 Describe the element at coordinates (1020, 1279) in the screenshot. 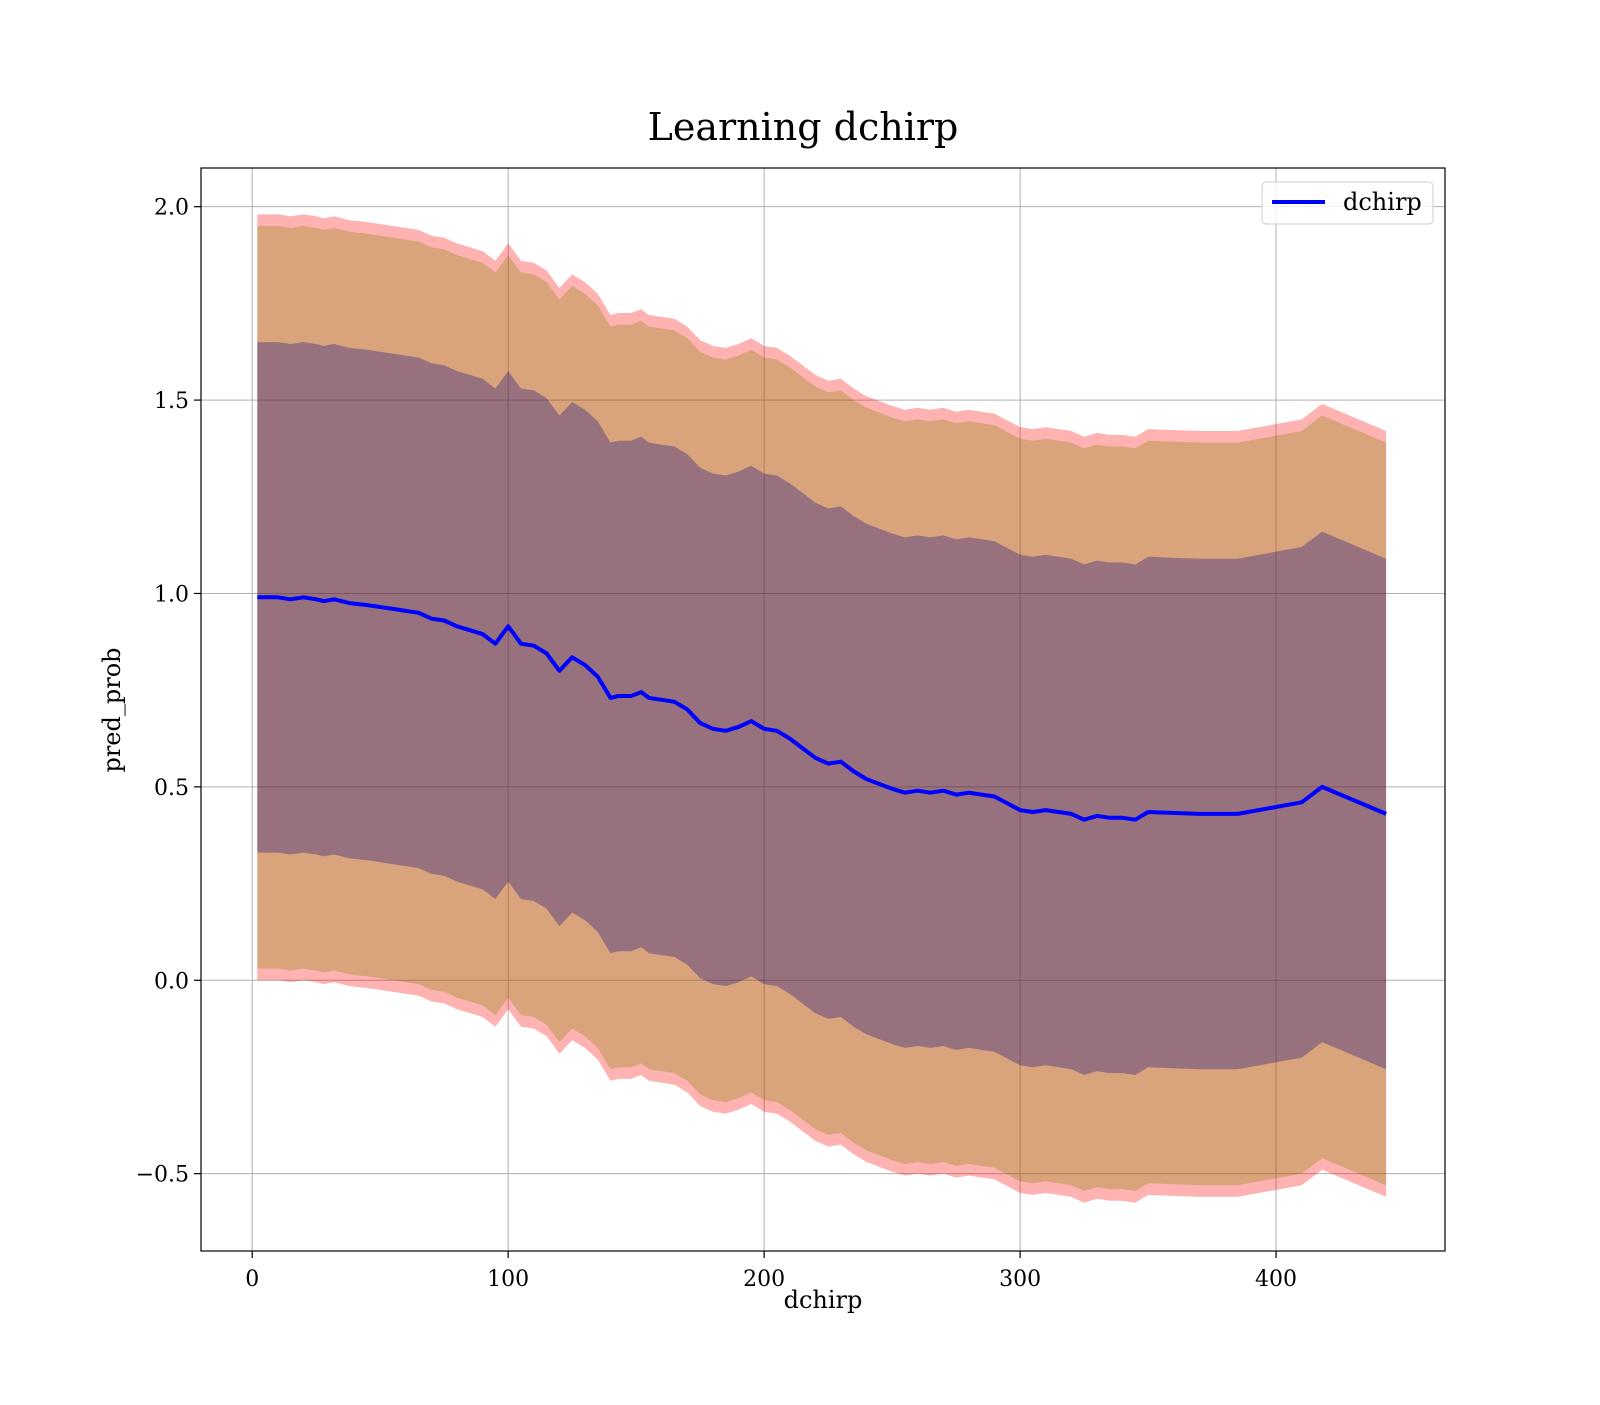

I see `x-tick-label: 300` at that location.